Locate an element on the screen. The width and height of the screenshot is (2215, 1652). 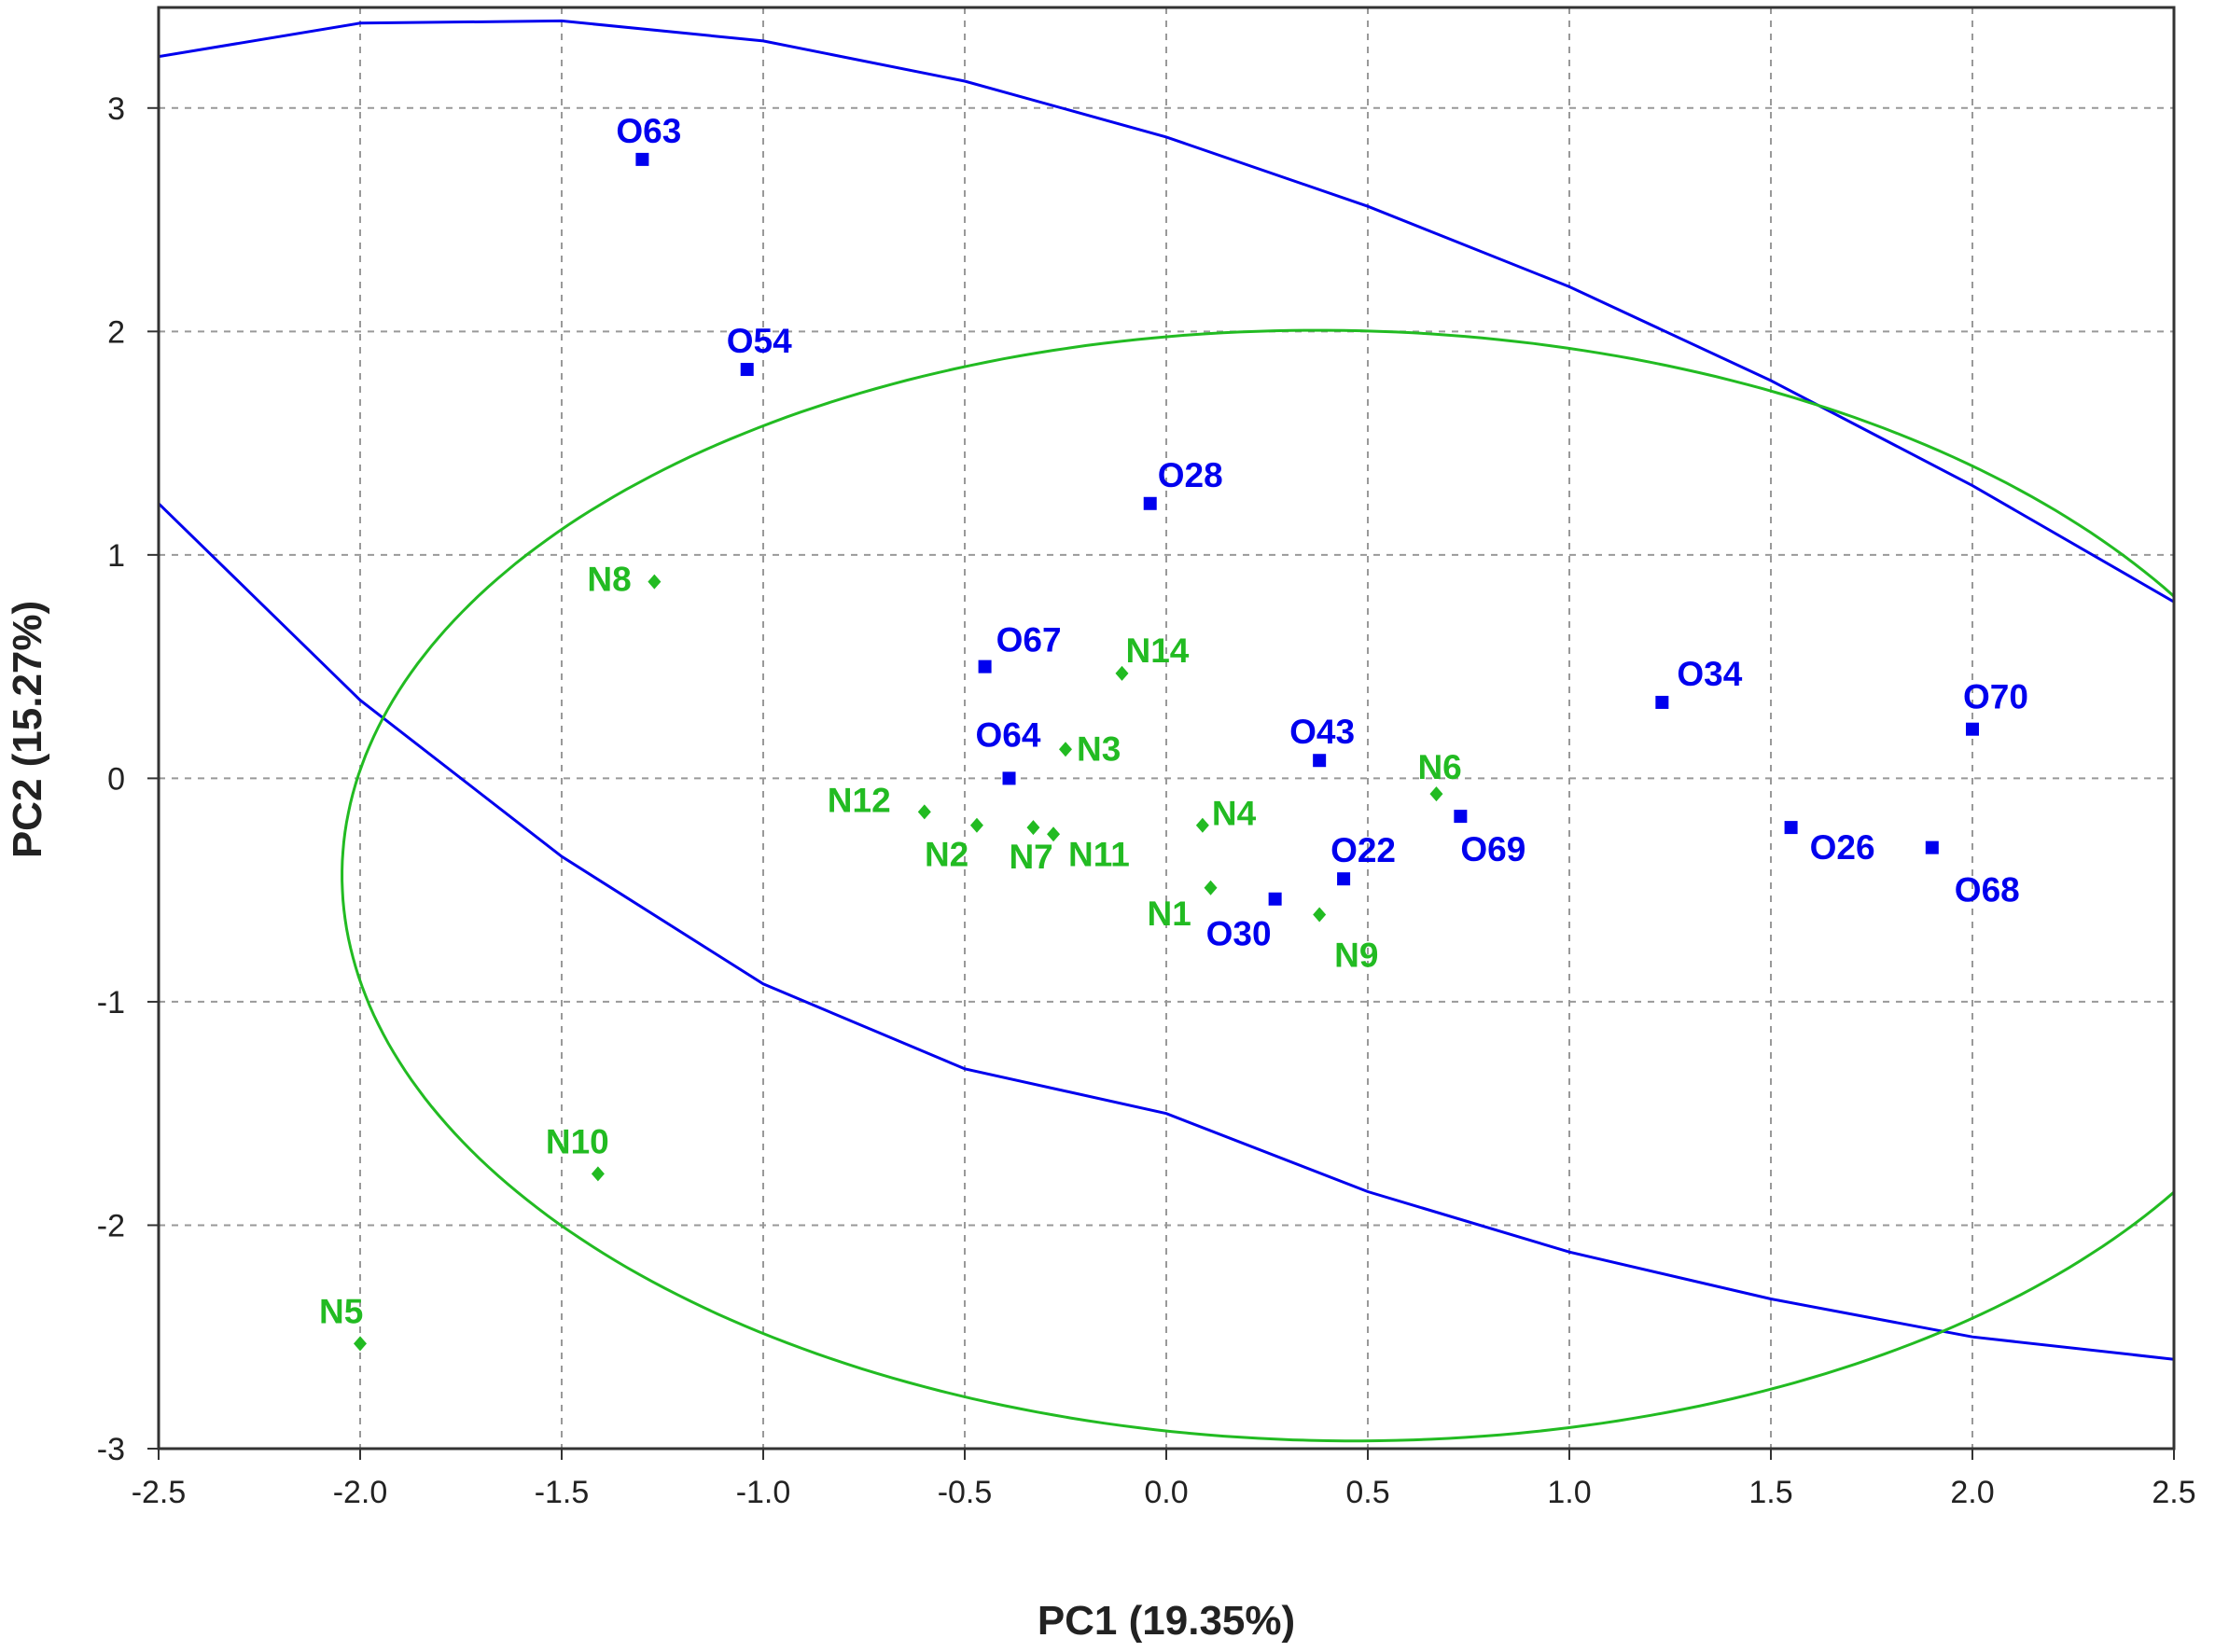
label-o34: O34 is located at coordinates (1709, 674).